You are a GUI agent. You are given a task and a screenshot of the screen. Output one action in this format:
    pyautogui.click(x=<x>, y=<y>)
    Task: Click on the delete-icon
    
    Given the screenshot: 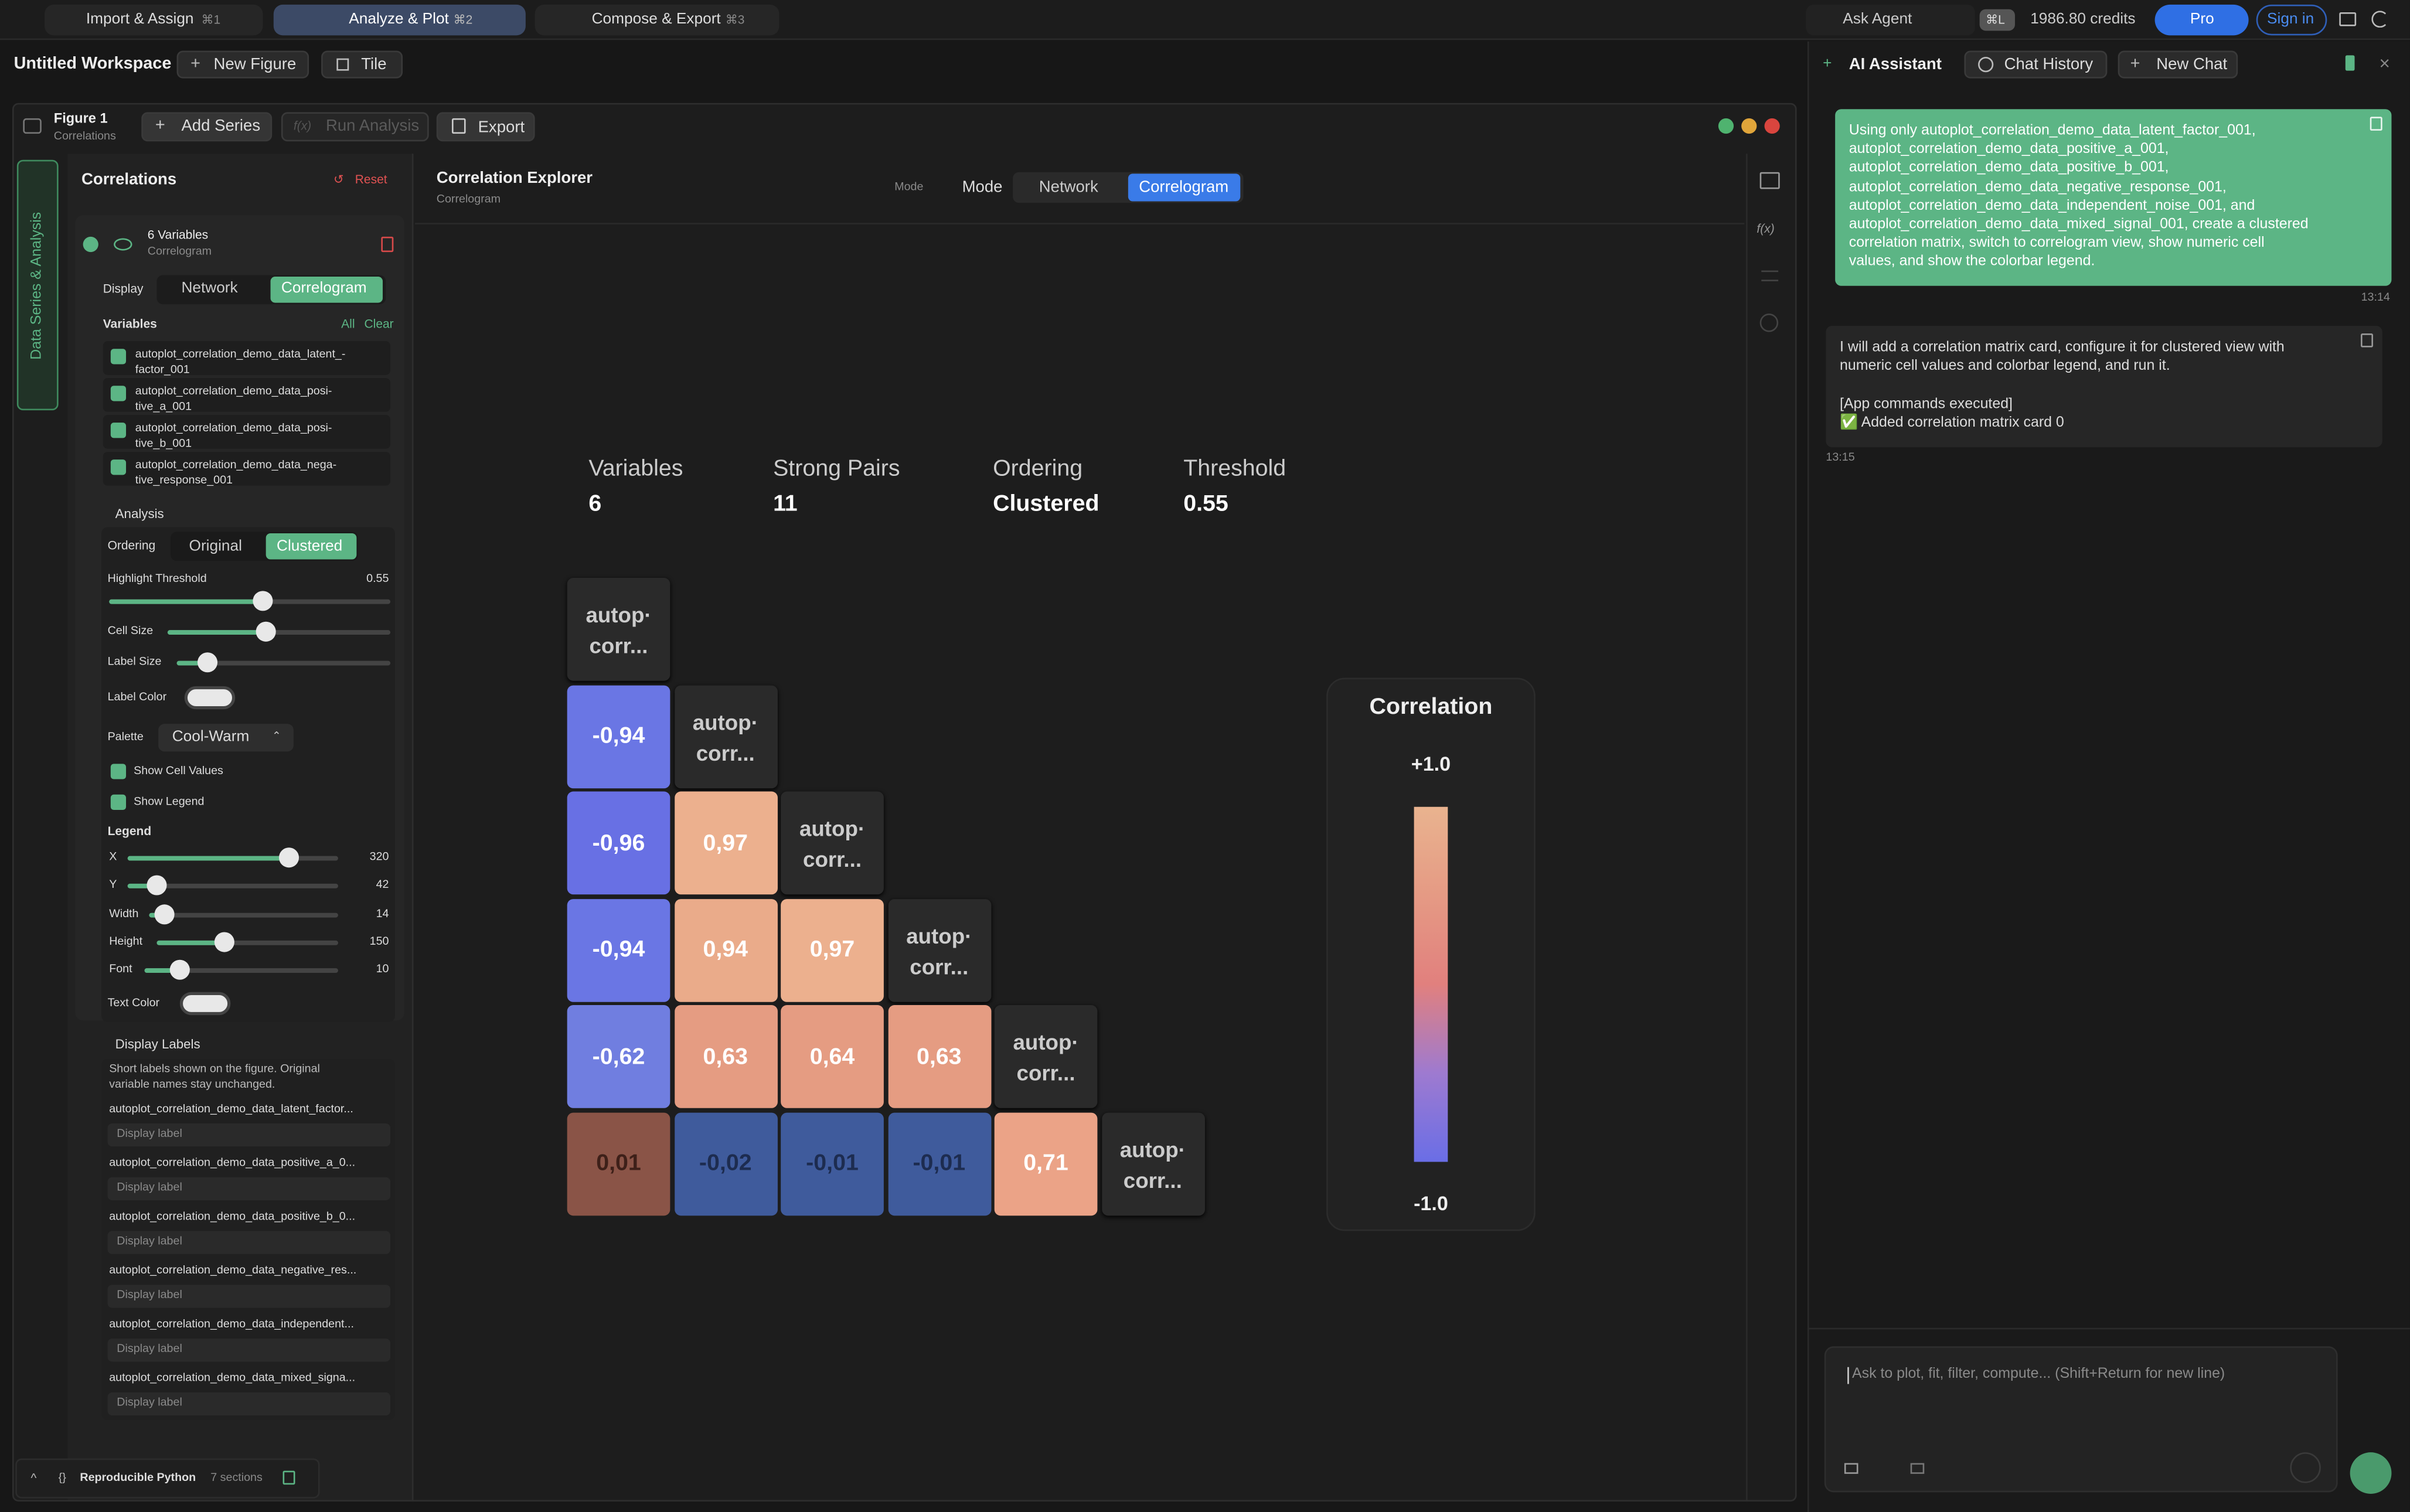 What is the action you would take?
    pyautogui.click(x=387, y=245)
    